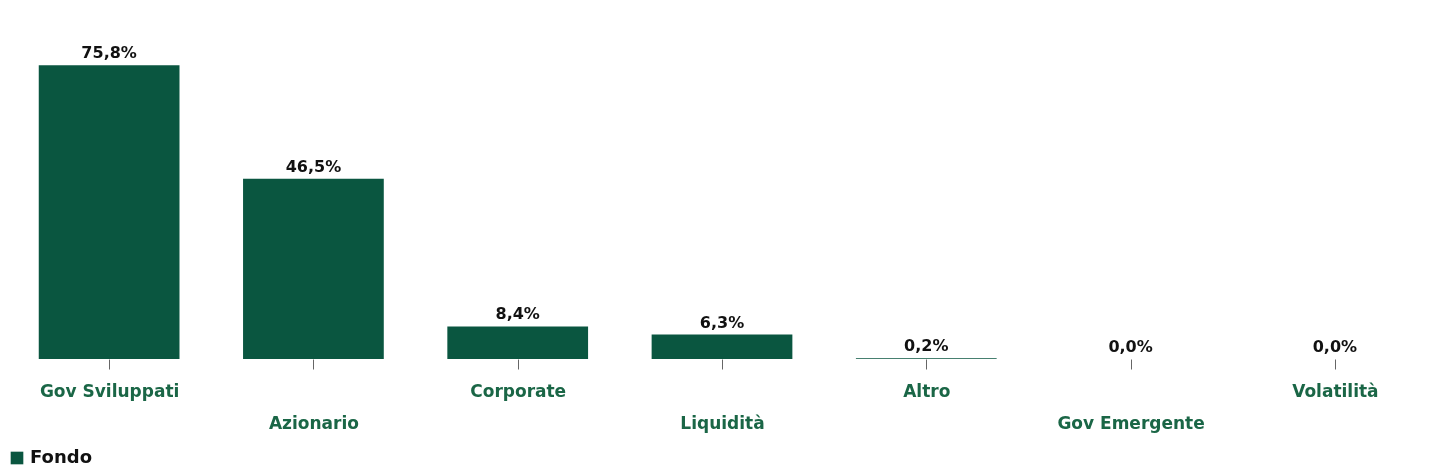 The width and height of the screenshot is (1444, 473). I want to click on data-label: 0,2%, so click(926, 346).